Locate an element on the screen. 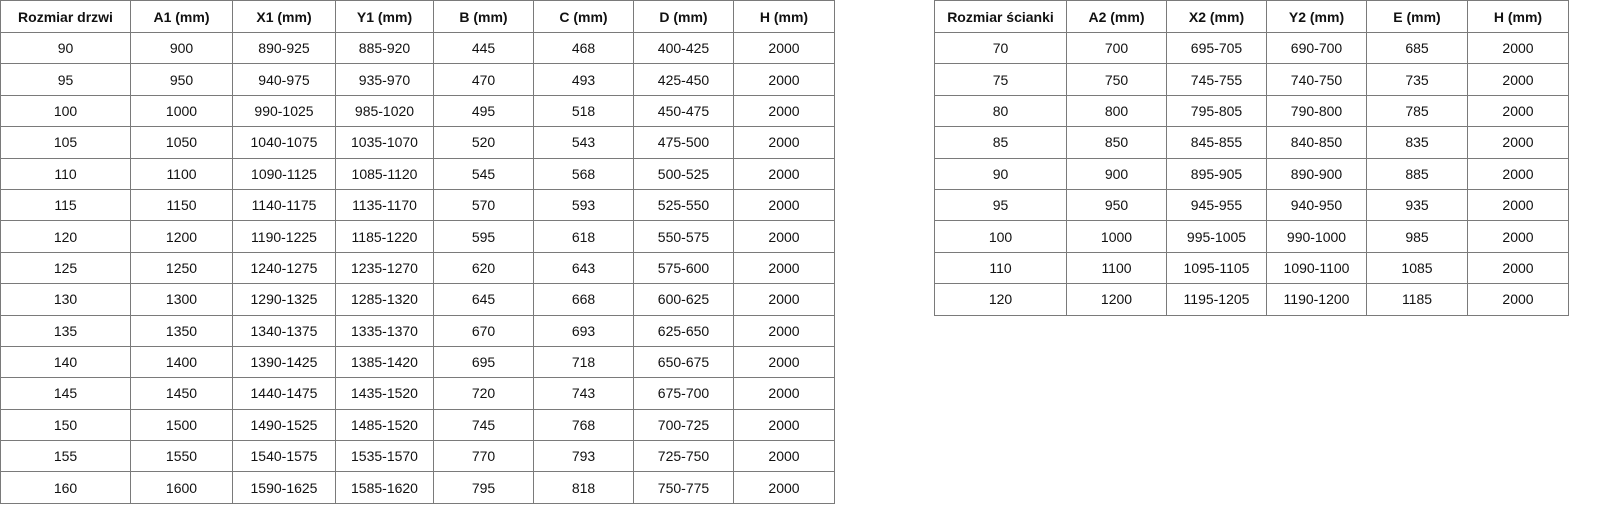 This screenshot has width=1600, height=515. table-cell: 1285-1320 is located at coordinates (384, 299).